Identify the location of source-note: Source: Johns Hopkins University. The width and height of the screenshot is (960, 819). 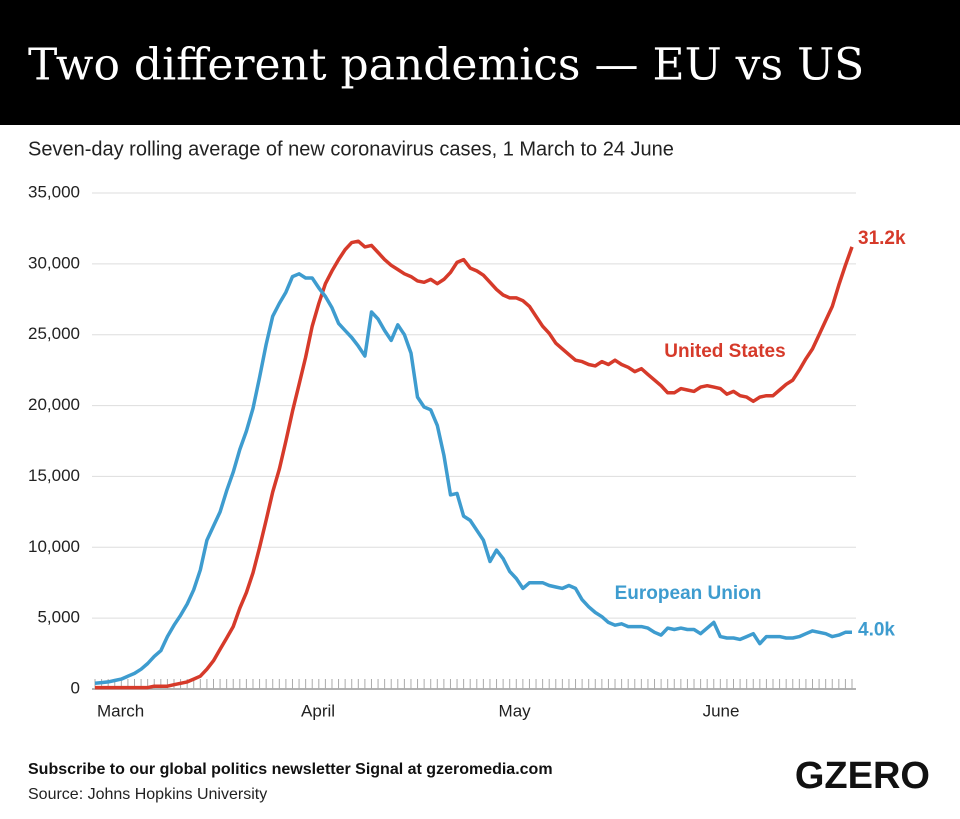
(147, 794).